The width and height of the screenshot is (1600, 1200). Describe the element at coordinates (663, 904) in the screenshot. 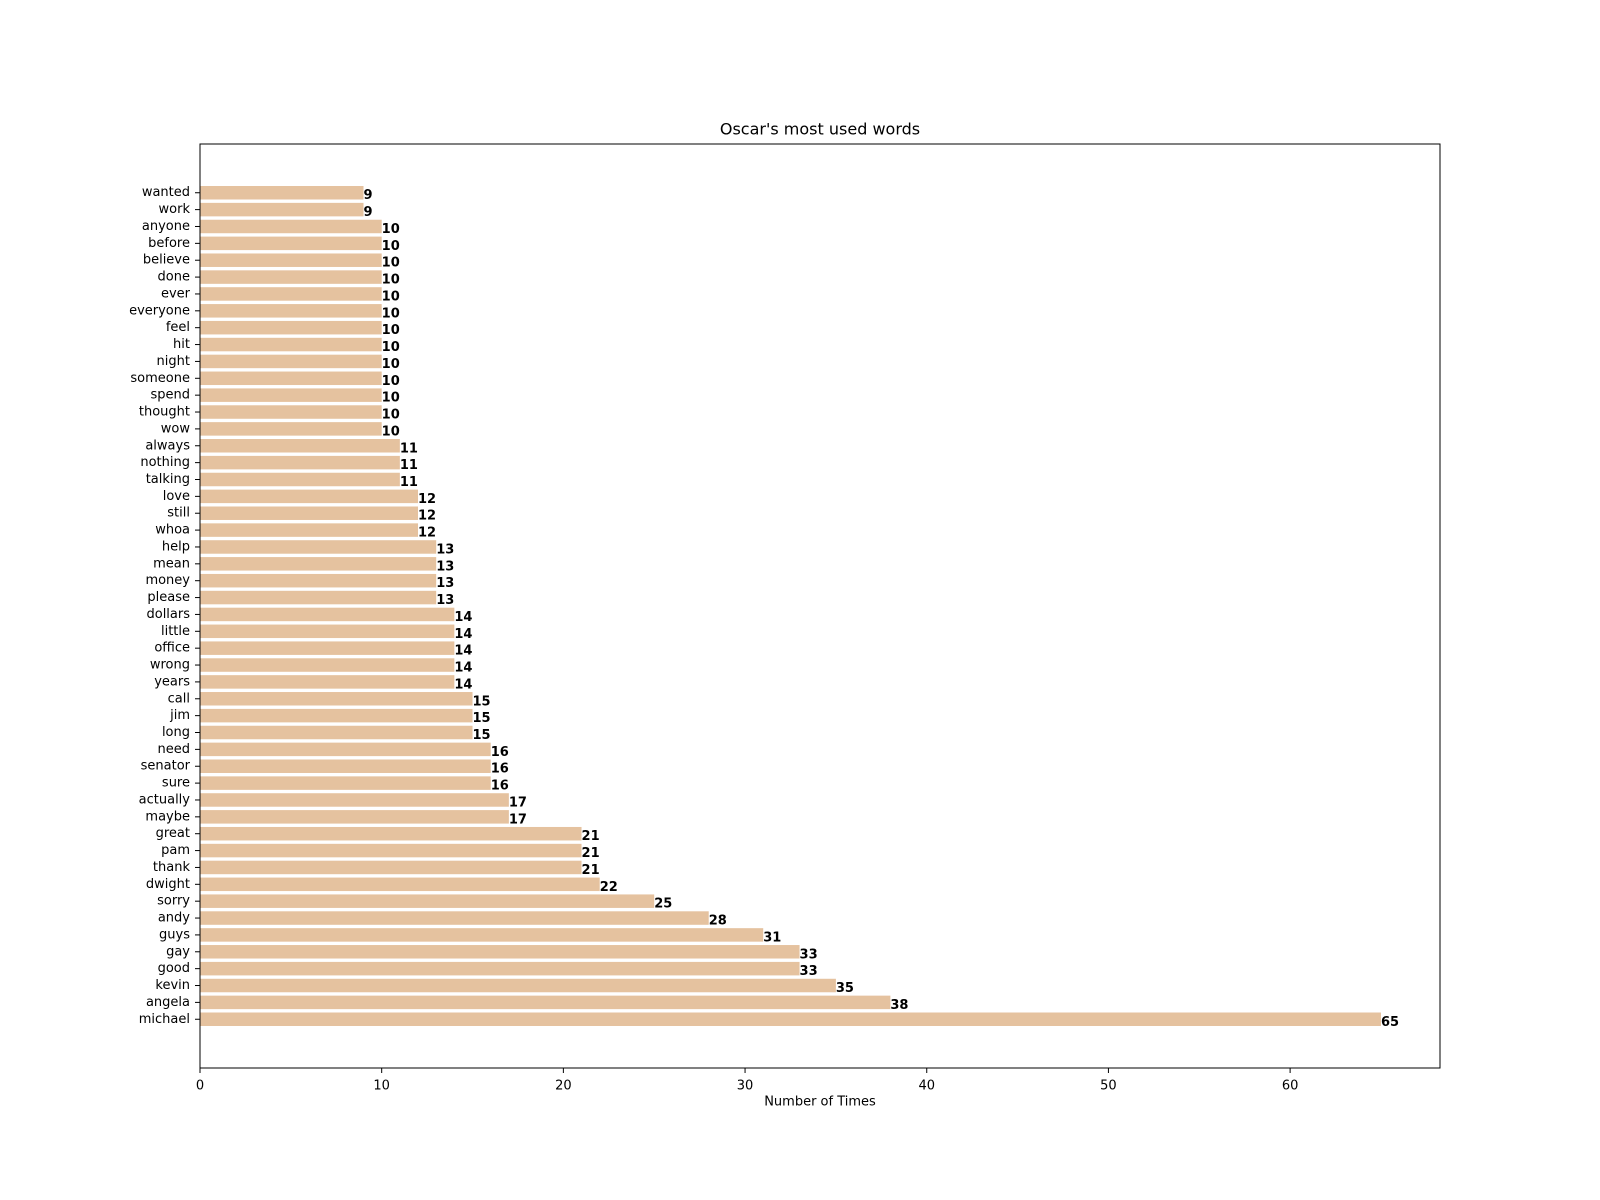

I see `value-label: 25` at that location.